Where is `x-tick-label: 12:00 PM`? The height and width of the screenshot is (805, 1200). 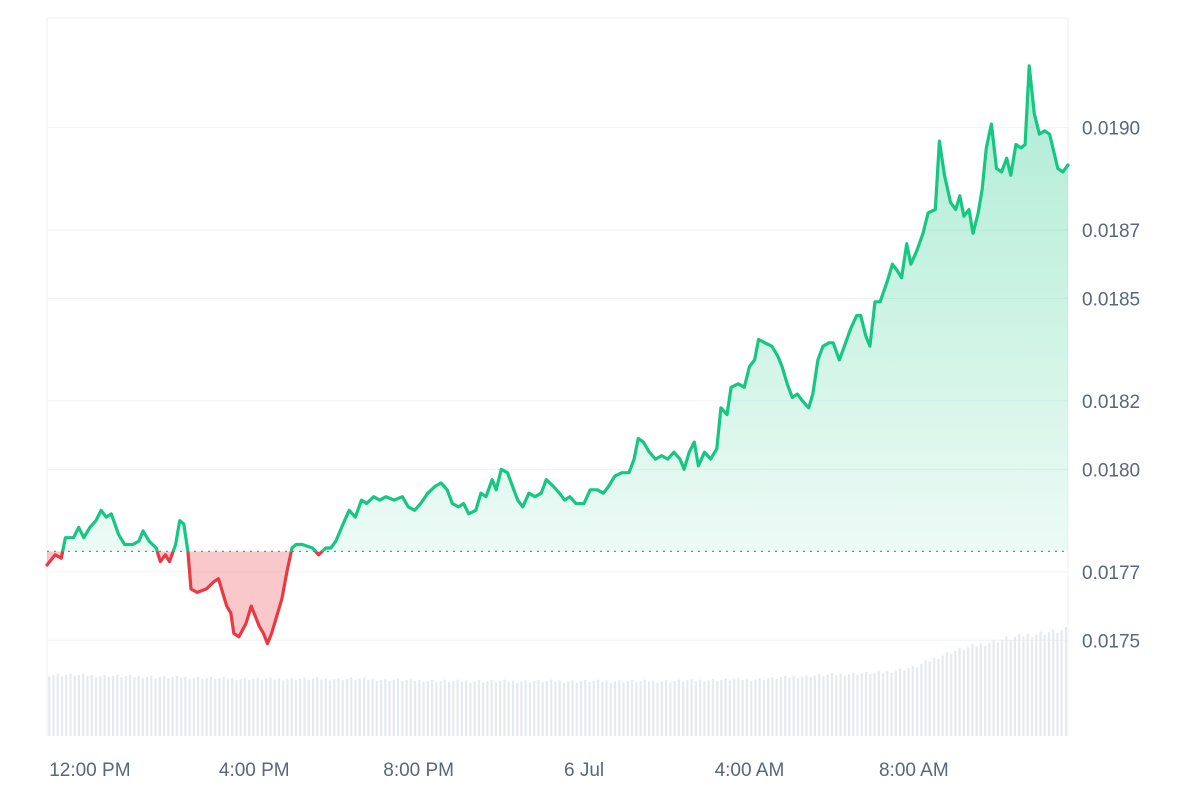 x-tick-label: 12:00 PM is located at coordinates (89, 770).